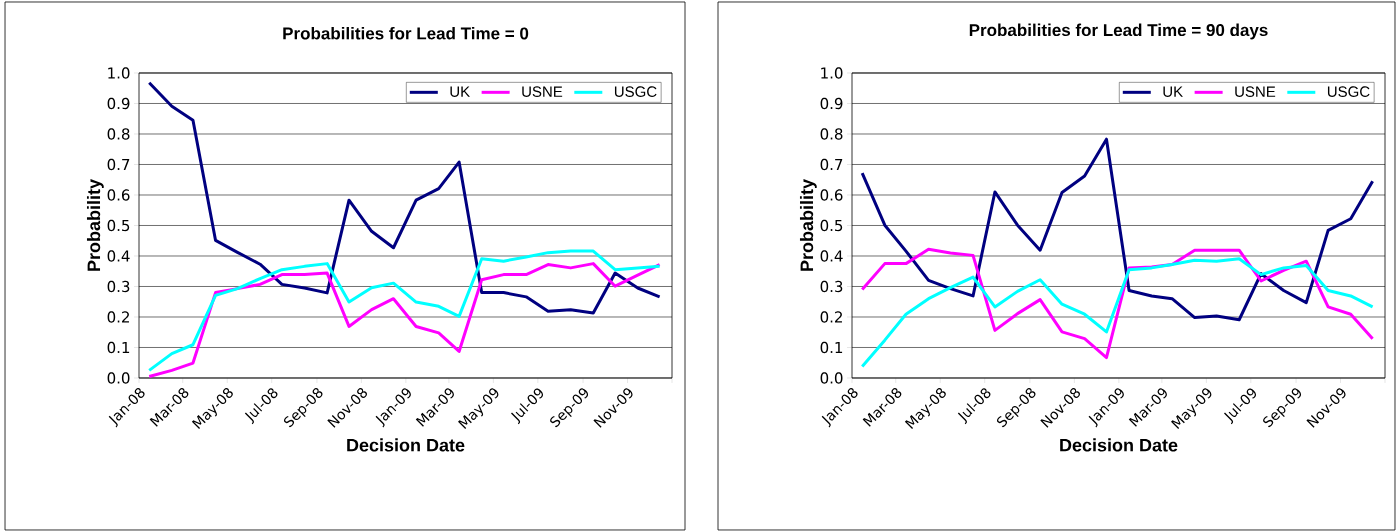  Describe the element at coordinates (1117, 229) in the screenshot. I see `line-series` at that location.